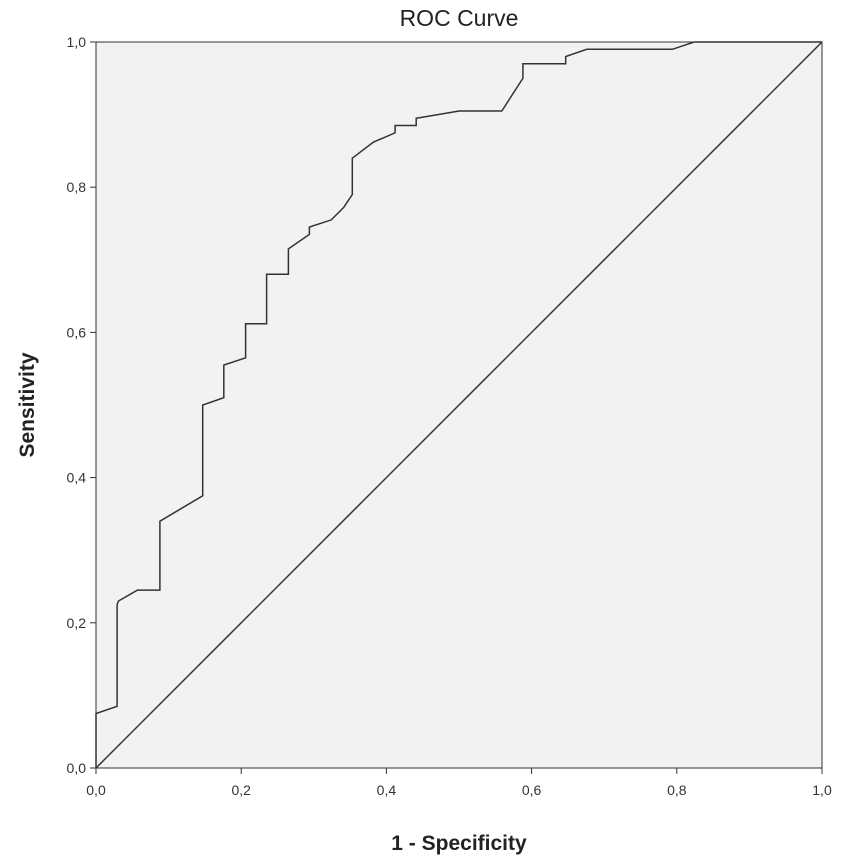  Describe the element at coordinates (77, 187) in the screenshot. I see `y-tick-label: 0,8` at that location.